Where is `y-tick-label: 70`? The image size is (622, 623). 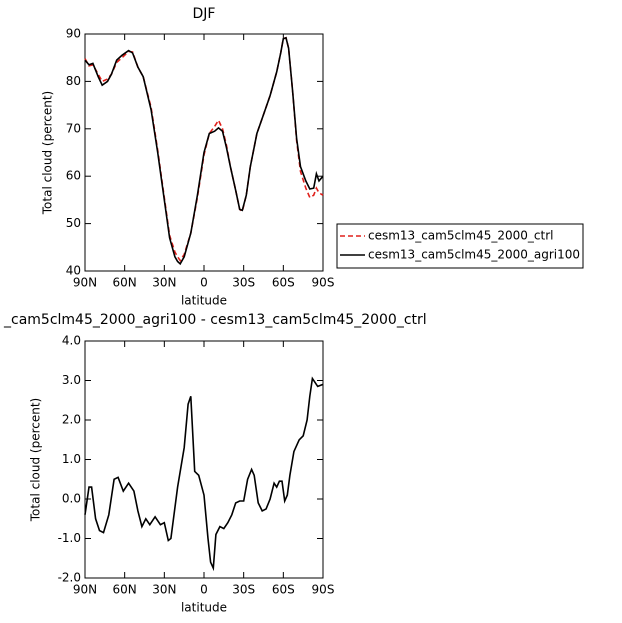
y-tick-label: 70 is located at coordinates (73, 128).